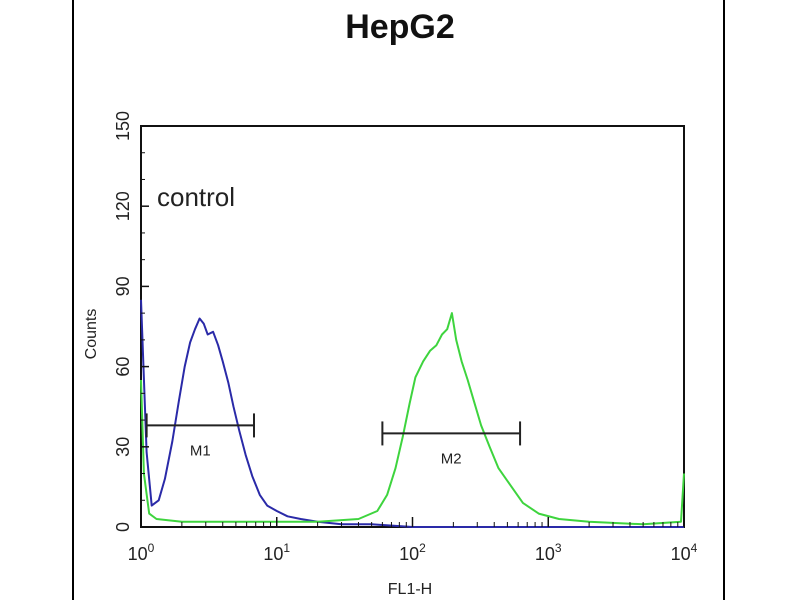  I want to click on x-tick-label: 10³, so click(548, 552).